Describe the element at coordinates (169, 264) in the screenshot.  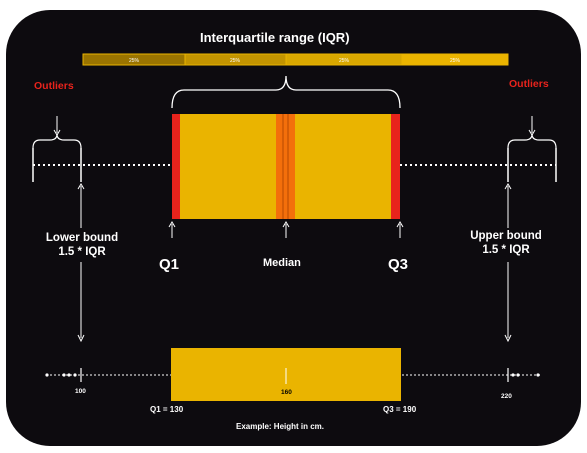
I see `q1-label: Q1` at that location.